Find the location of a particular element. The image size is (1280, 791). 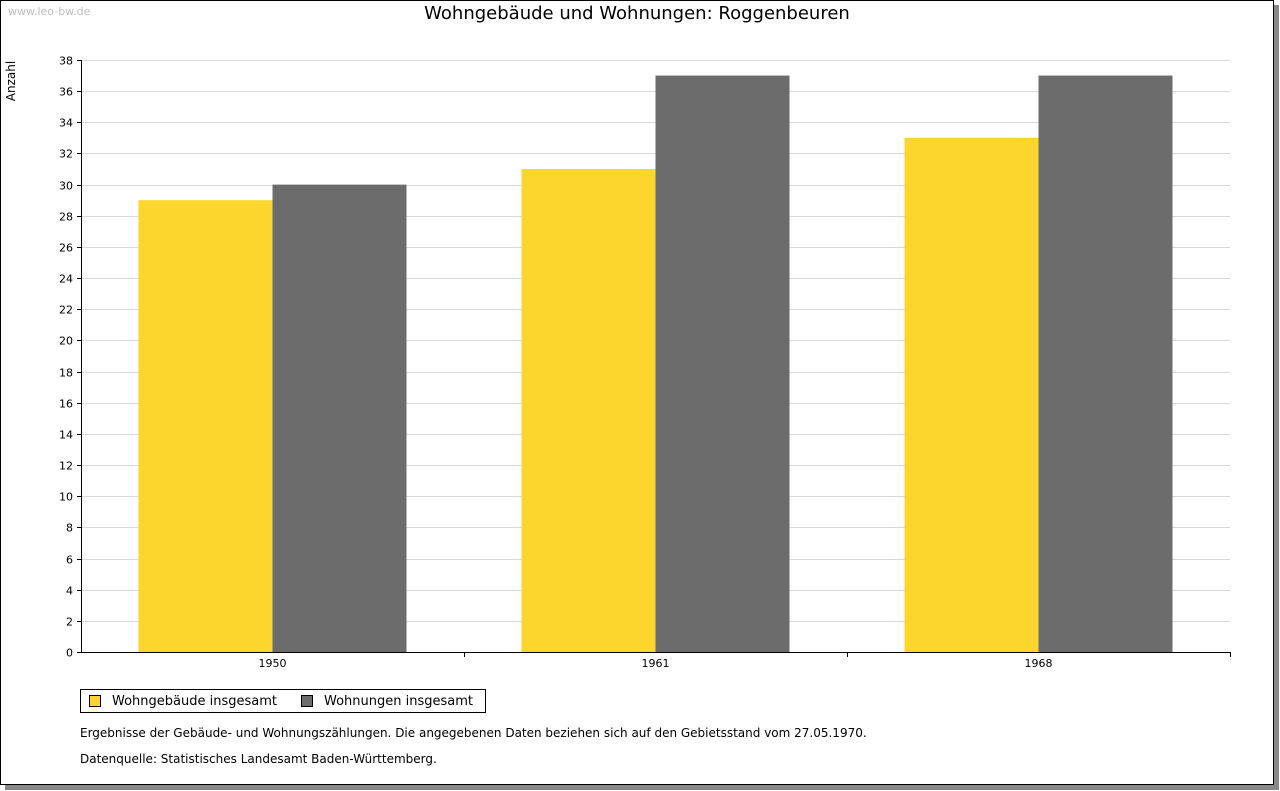

y-tick-label: 34 is located at coordinates (66, 123).